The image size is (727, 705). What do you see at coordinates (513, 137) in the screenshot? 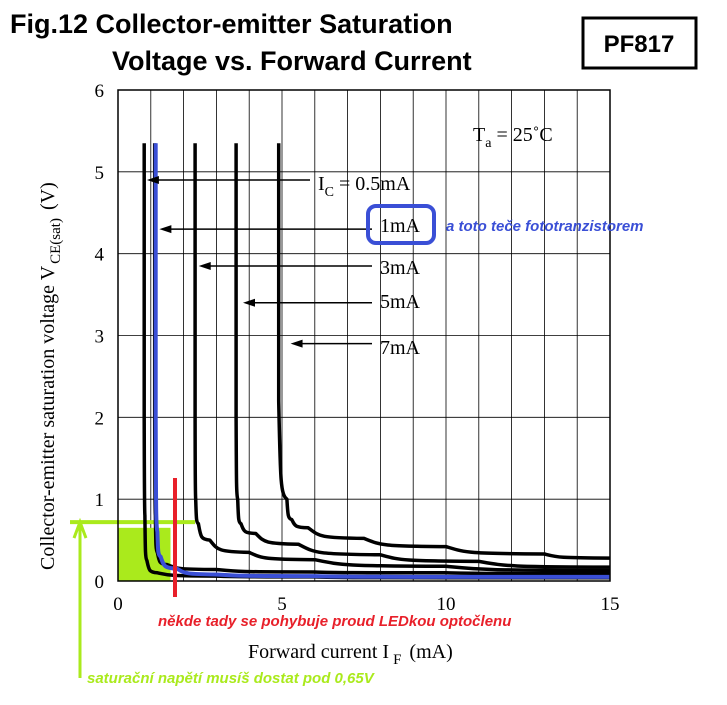
I see `condition-label: Ta = 25˚C` at bounding box center [513, 137].